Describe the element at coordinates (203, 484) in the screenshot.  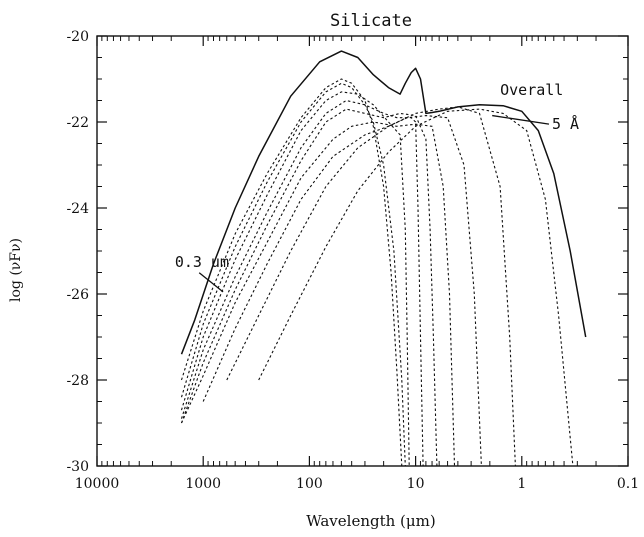
I see `x-tick-label: 1000` at that location.